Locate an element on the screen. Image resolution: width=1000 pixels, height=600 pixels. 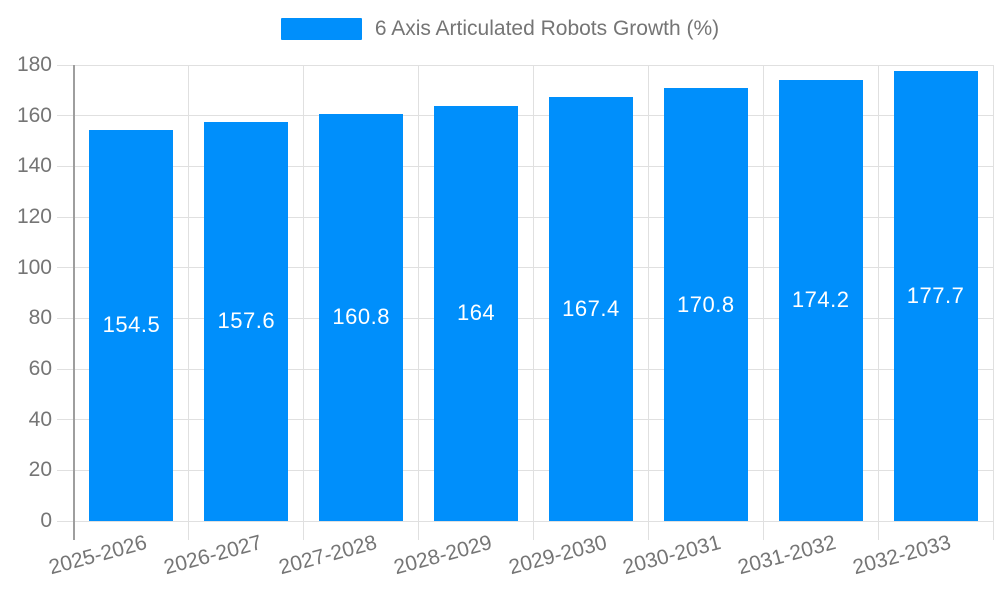
bar-value-label: 157.6 is located at coordinates (246, 321).